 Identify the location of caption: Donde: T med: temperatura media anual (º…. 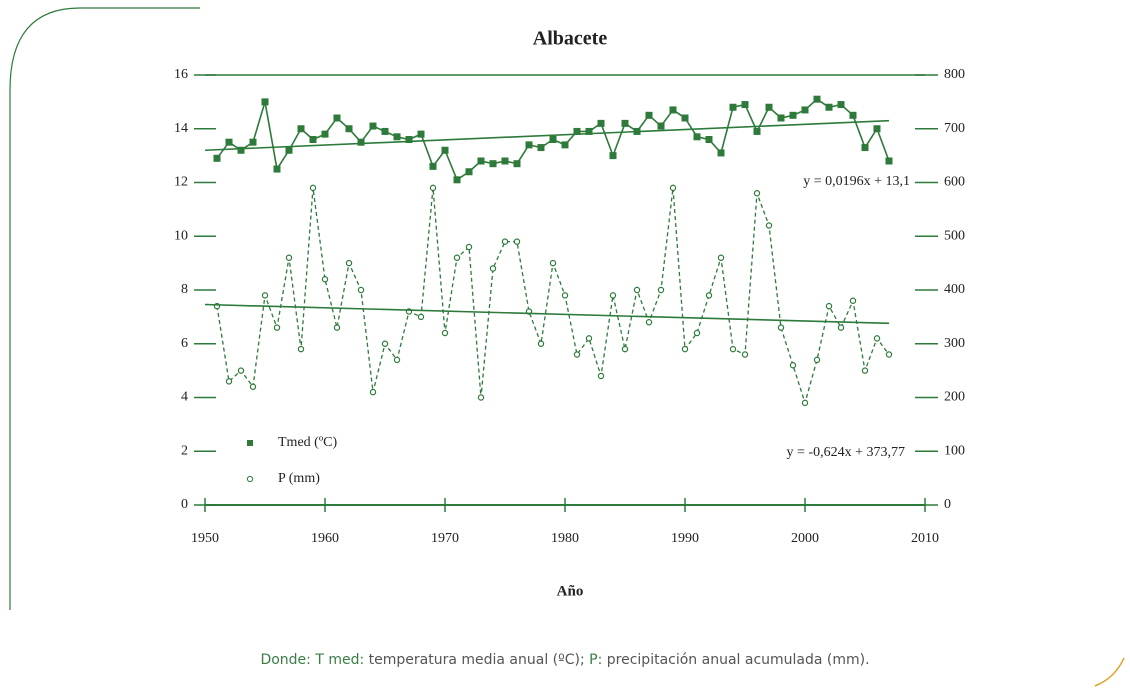
(565, 660).